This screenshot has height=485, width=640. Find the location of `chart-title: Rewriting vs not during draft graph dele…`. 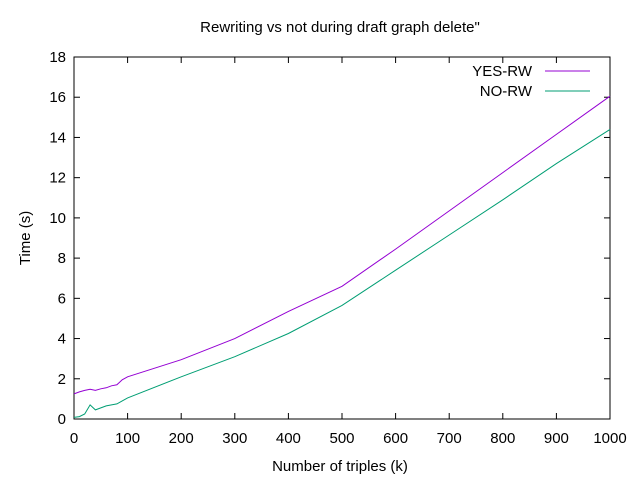

chart-title: Rewriting vs not during draft graph dele… is located at coordinates (340, 27).